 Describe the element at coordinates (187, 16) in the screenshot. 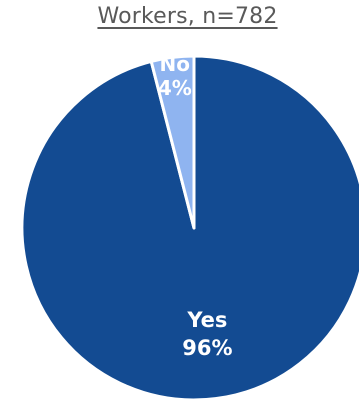

I see `chart-title: Workers, n=782` at that location.